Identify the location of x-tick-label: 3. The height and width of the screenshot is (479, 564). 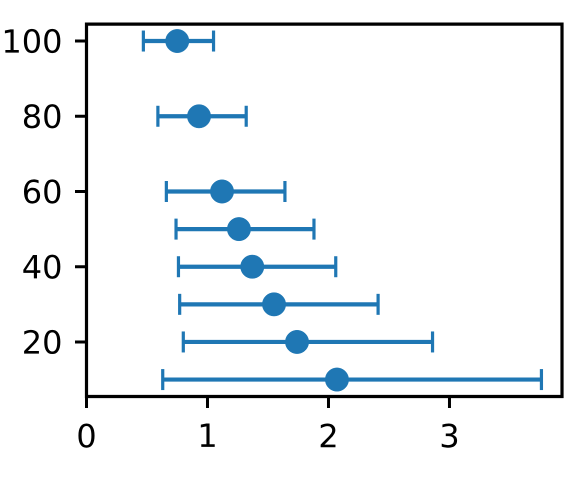
(450, 436).